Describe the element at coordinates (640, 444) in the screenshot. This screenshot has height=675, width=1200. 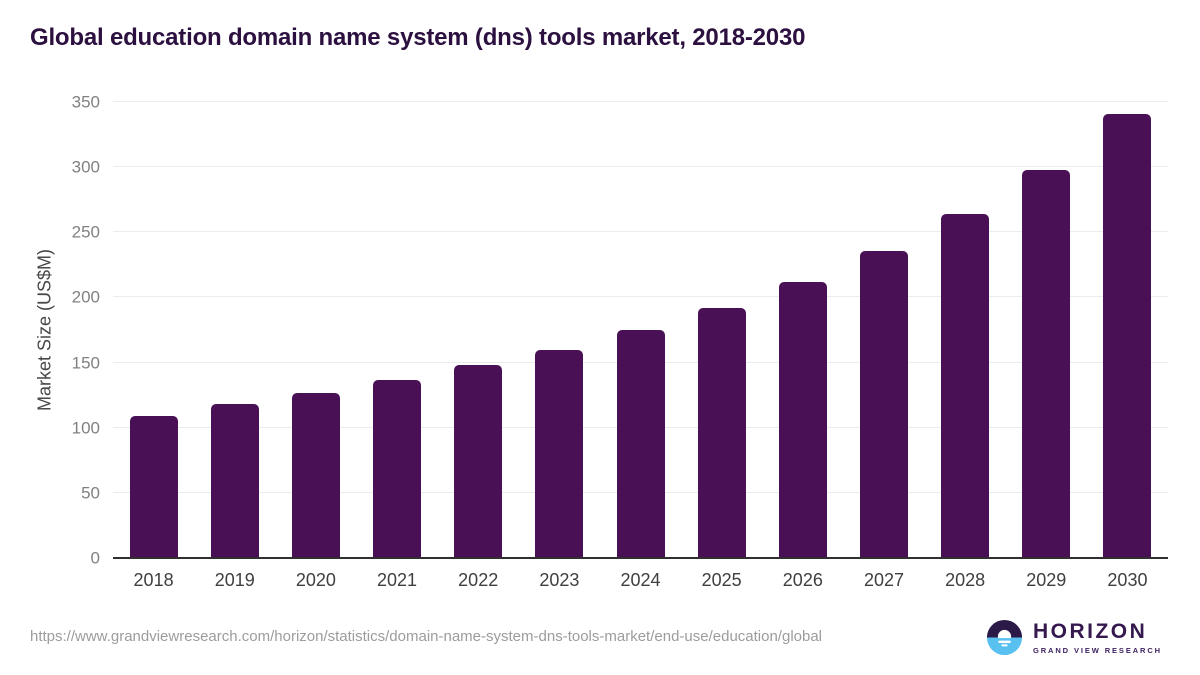
I see `bar-2024` at that location.